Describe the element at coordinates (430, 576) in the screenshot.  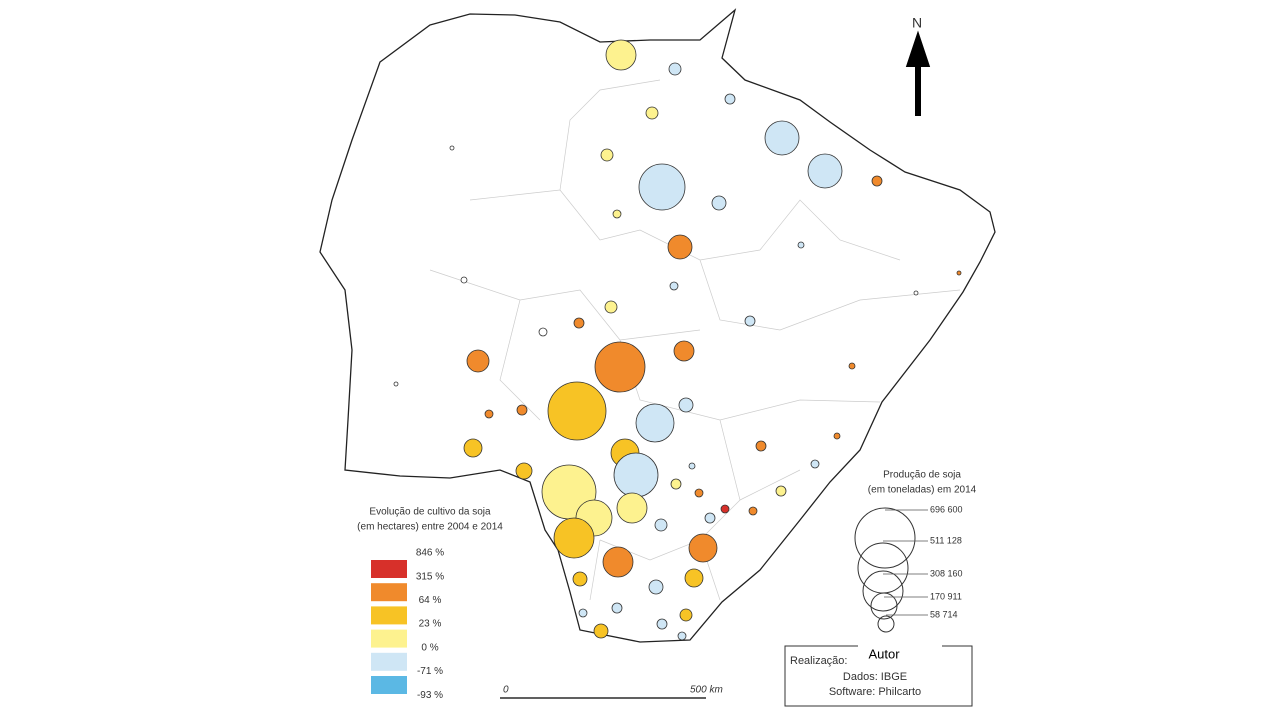
I see `legend-label: 315 %` at that location.